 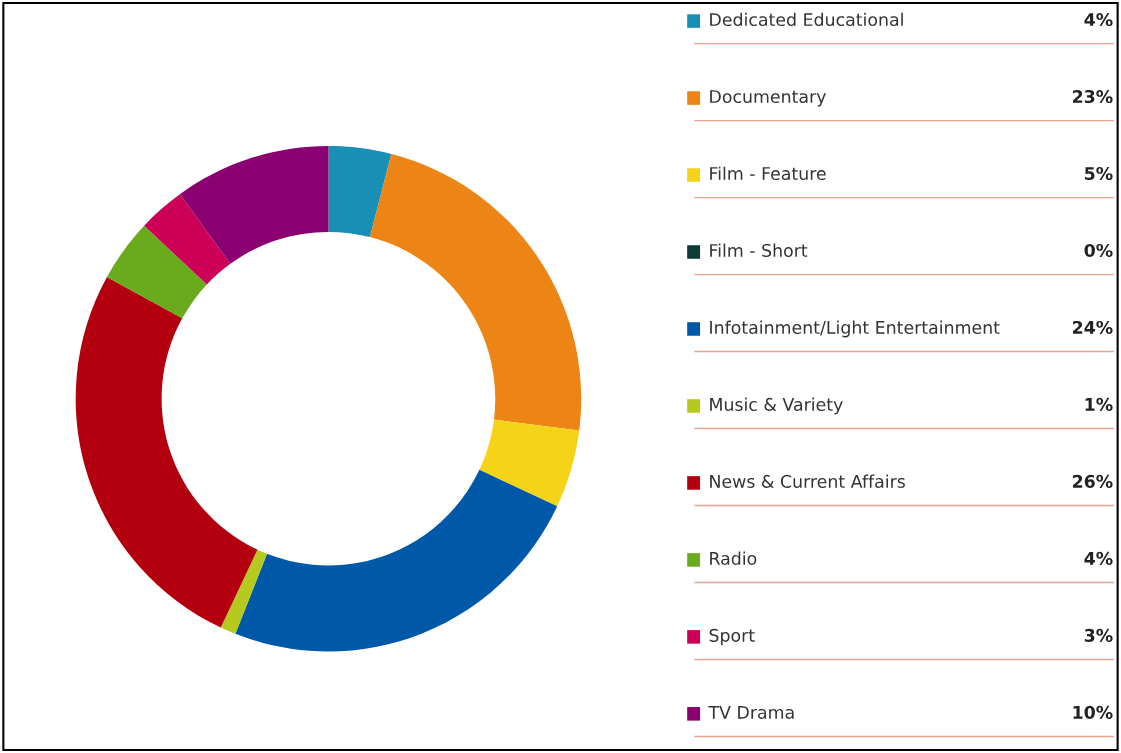 What do you see at coordinates (1099, 404) in the screenshot?
I see `data-label: 1%` at bounding box center [1099, 404].